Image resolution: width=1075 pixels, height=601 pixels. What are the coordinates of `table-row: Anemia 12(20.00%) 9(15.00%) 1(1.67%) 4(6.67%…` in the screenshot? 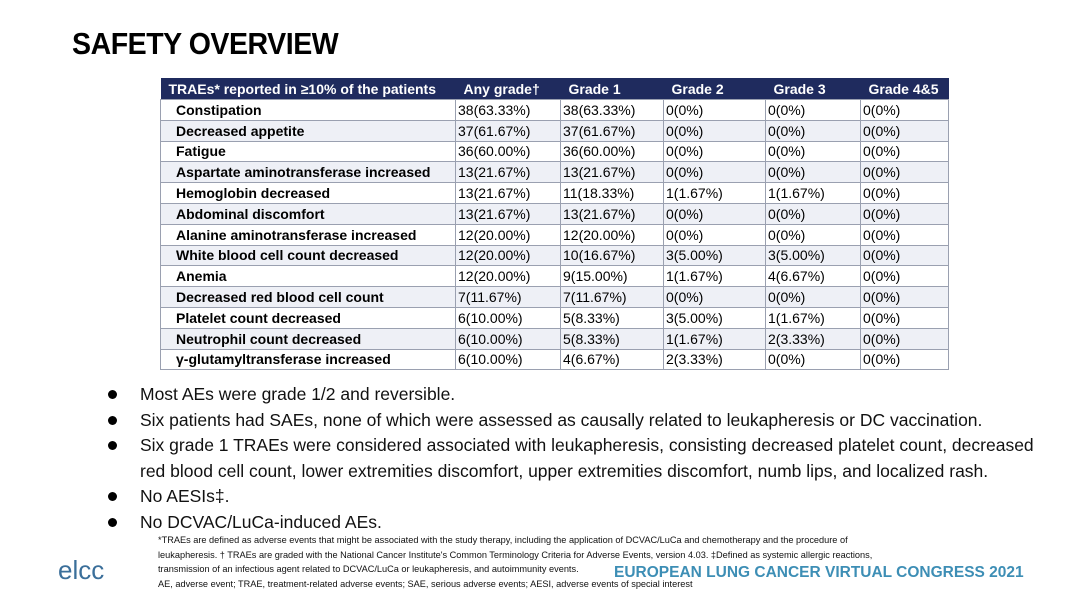 It's located at (554, 276).